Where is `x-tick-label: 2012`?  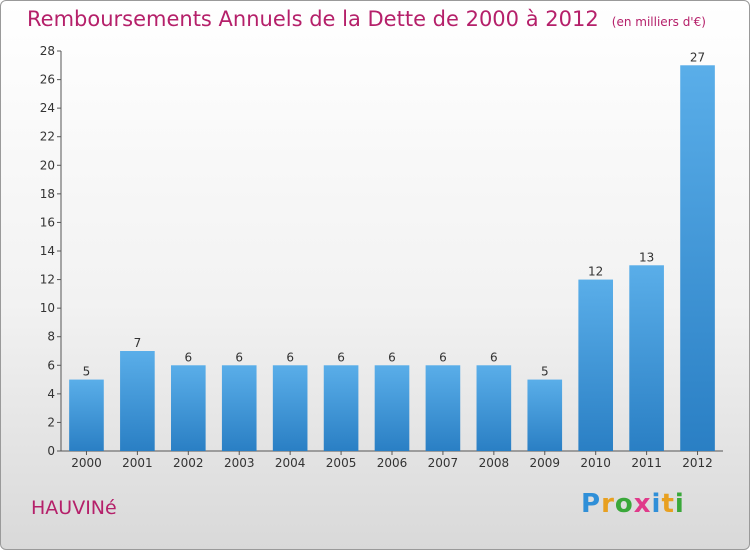 x-tick-label: 2012 is located at coordinates (697, 463).